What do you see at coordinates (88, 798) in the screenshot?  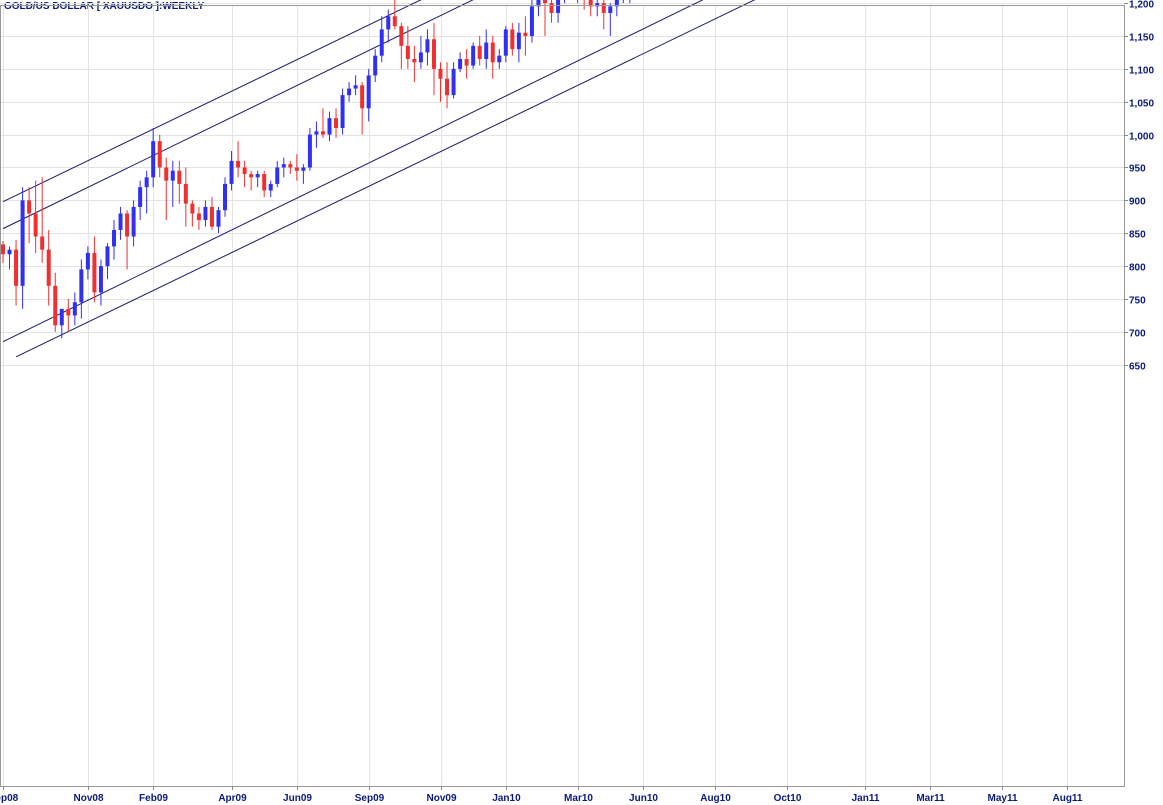 I see `x-tick-label: Nov08` at bounding box center [88, 798].